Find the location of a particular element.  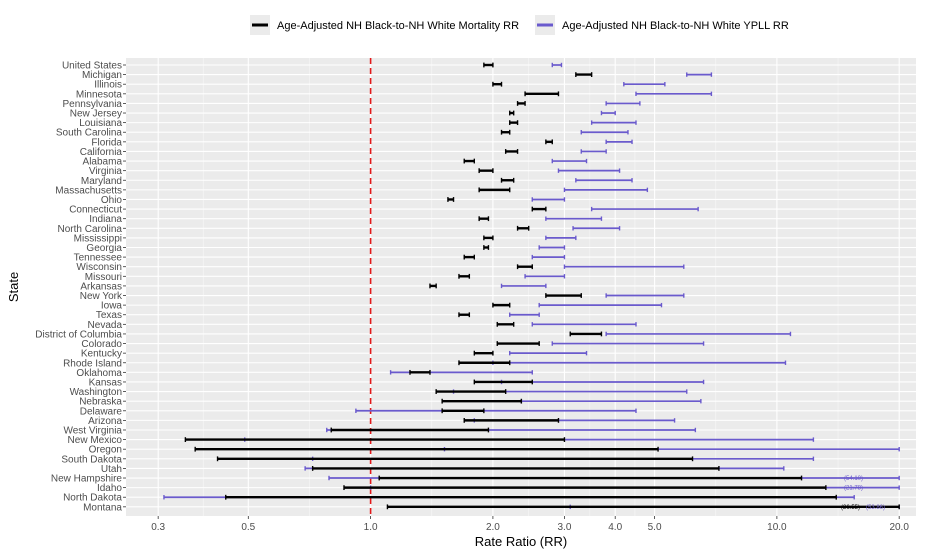

y-tick-label: Montana is located at coordinates (102, 507).